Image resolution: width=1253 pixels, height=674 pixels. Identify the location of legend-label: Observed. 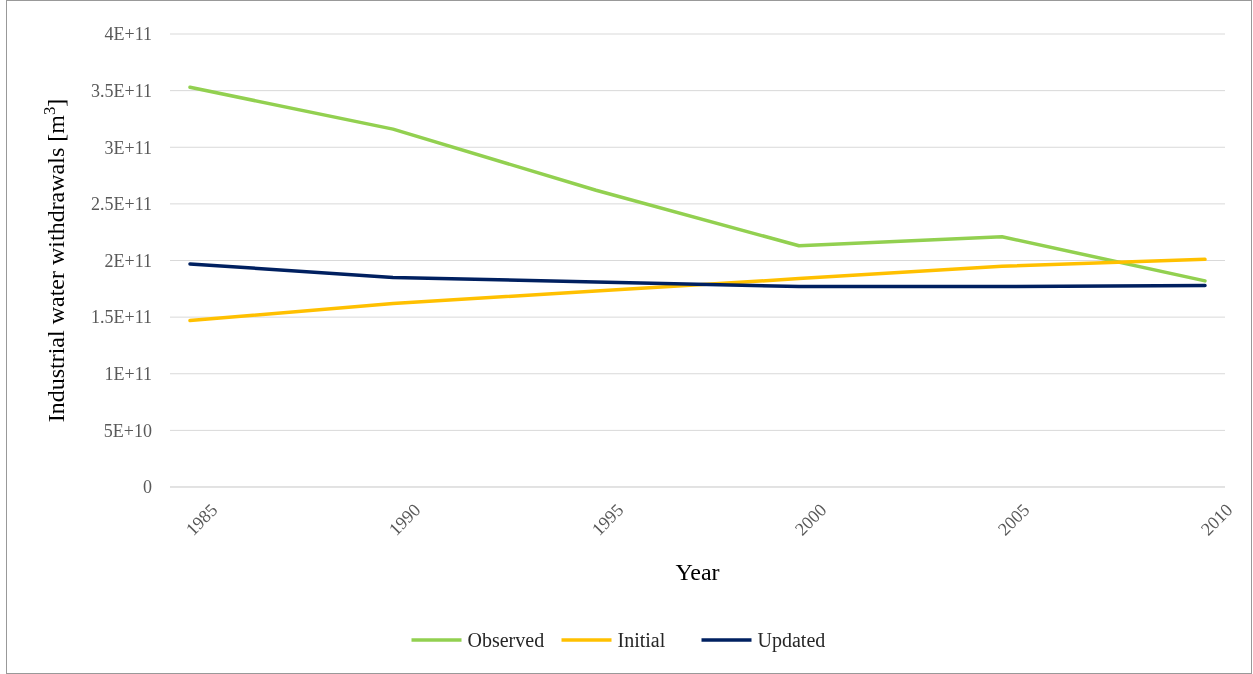
(506, 640).